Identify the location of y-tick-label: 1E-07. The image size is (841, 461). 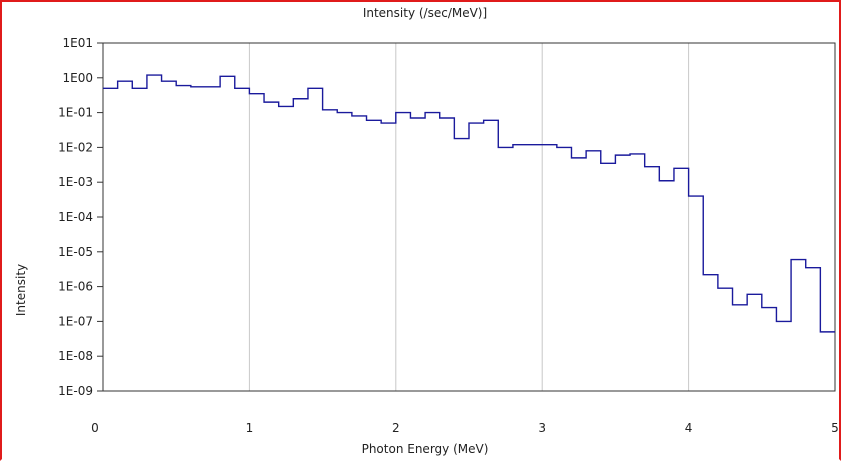
(75, 321).